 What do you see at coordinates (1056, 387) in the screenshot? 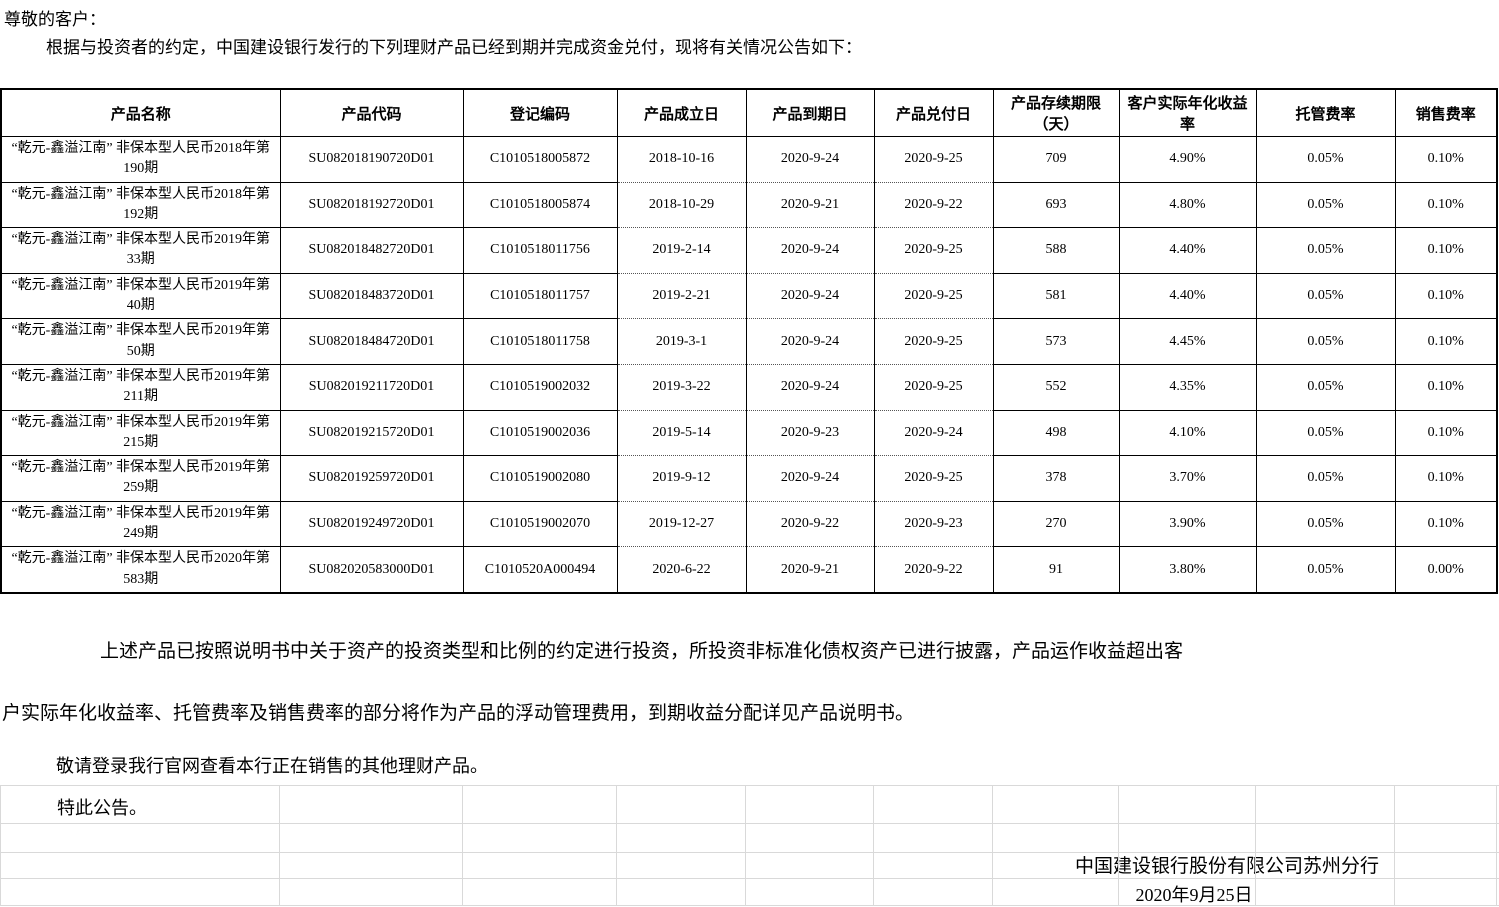
I see `table-cell: 552` at bounding box center [1056, 387].